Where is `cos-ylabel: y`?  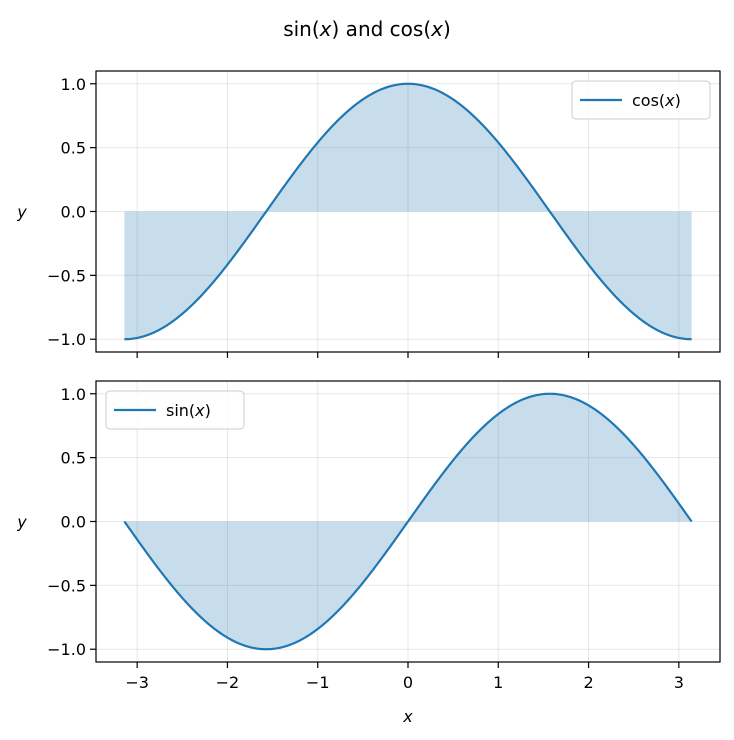
cos-ylabel: y is located at coordinates (21, 212).